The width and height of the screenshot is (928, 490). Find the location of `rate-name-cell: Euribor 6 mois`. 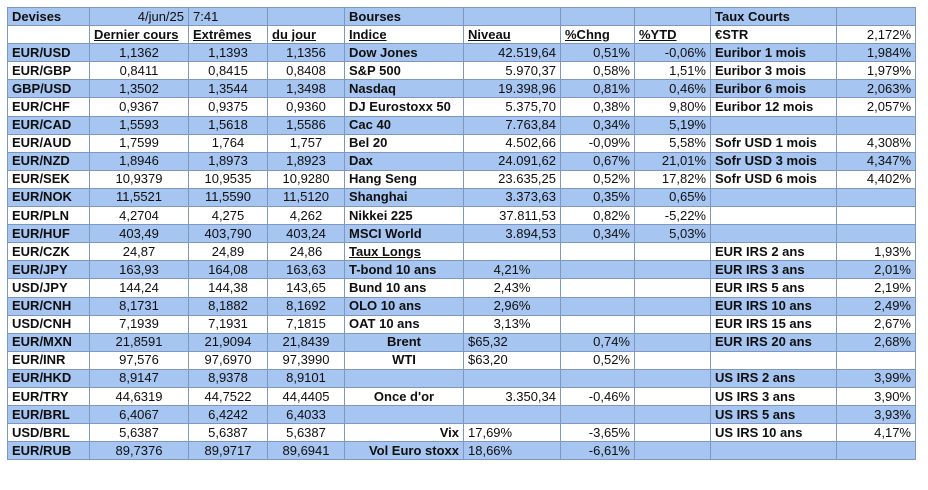

rate-name-cell: Euribor 6 mois is located at coordinates (773, 89).